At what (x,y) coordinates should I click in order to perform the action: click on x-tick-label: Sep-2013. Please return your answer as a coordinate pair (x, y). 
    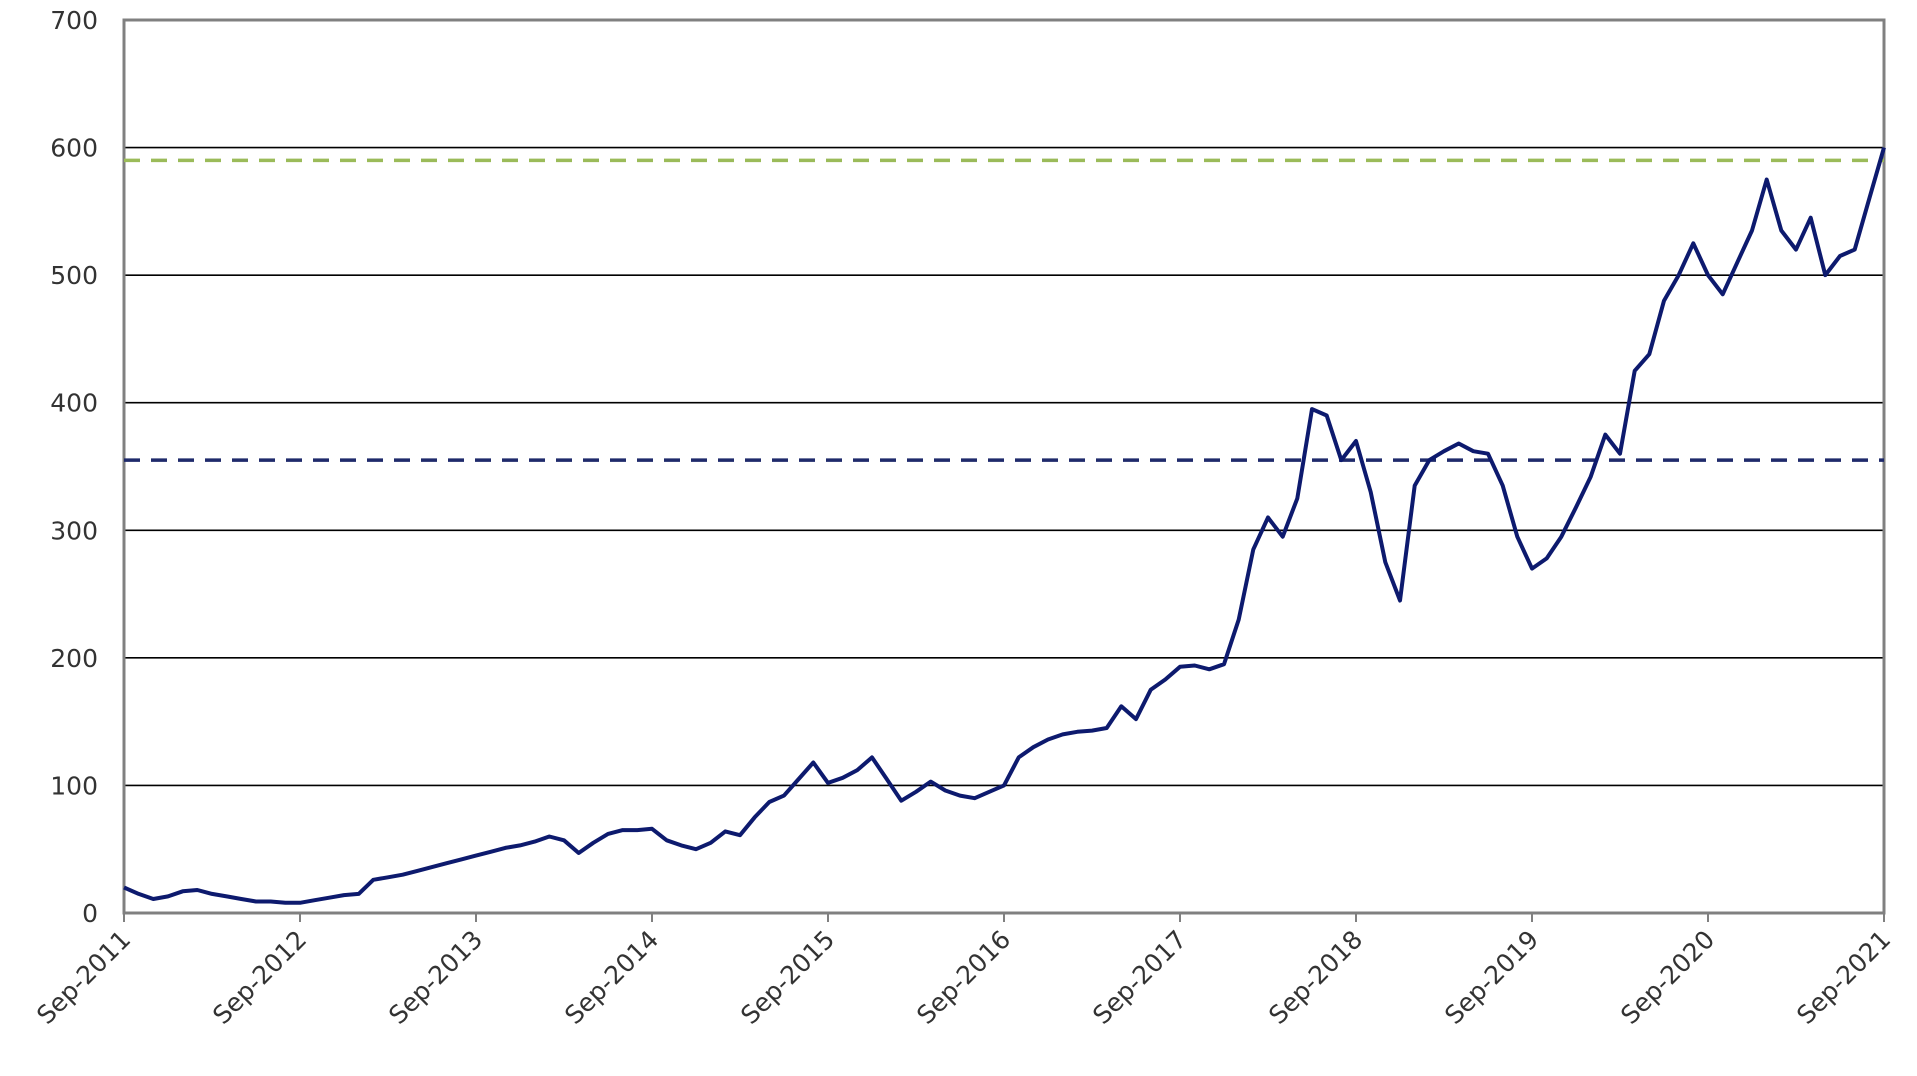
    Looking at the image, I should click on (435, 977).